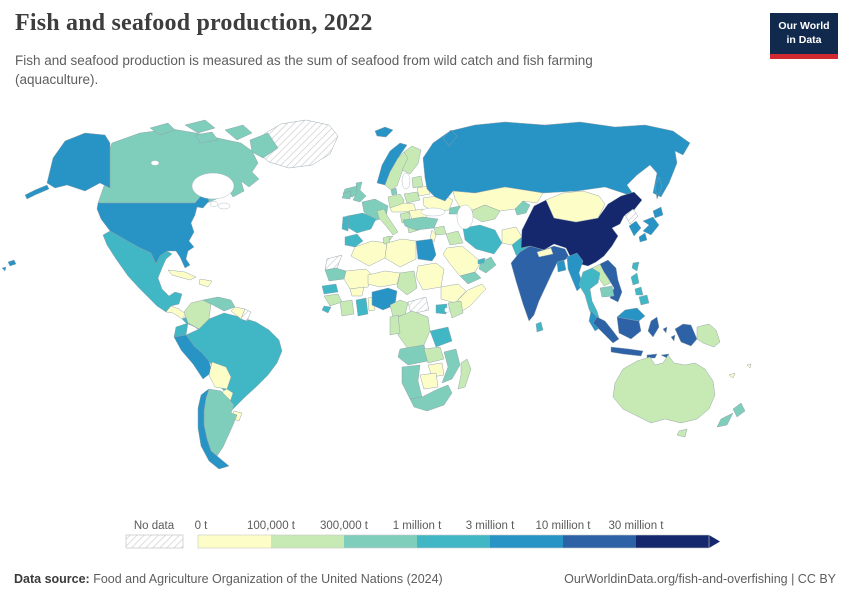 The height and width of the screenshot is (600, 850). I want to click on country-taiwan, so click(635, 266).